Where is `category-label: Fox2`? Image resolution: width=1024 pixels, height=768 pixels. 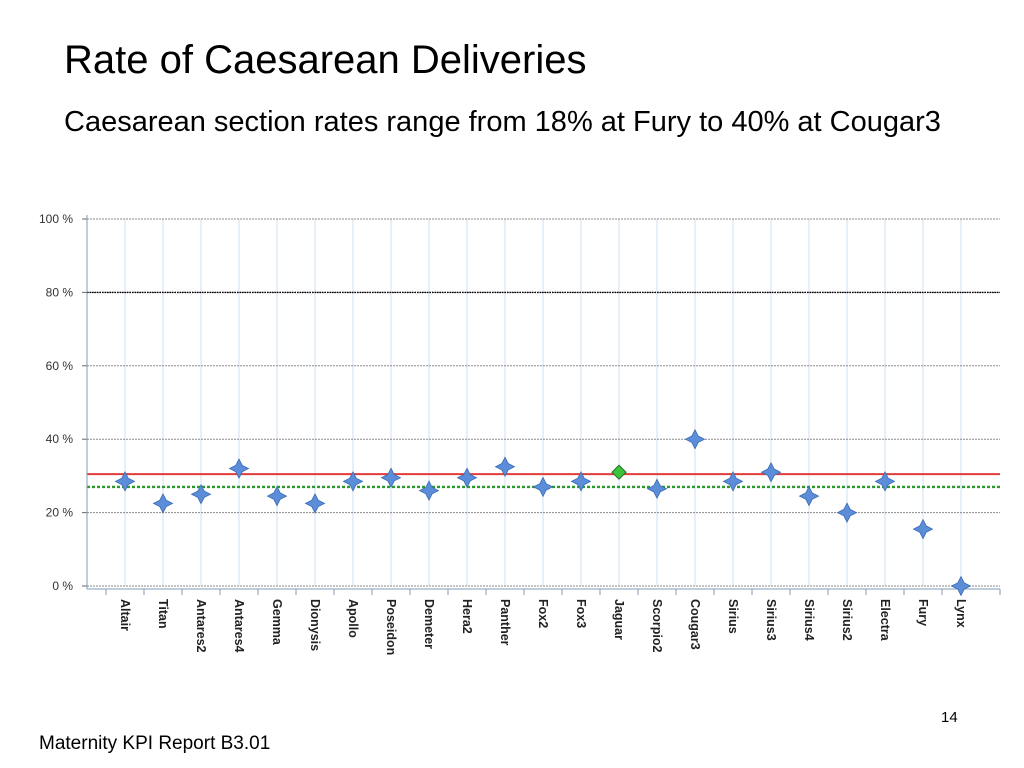 category-label: Fox2 is located at coordinates (543, 613).